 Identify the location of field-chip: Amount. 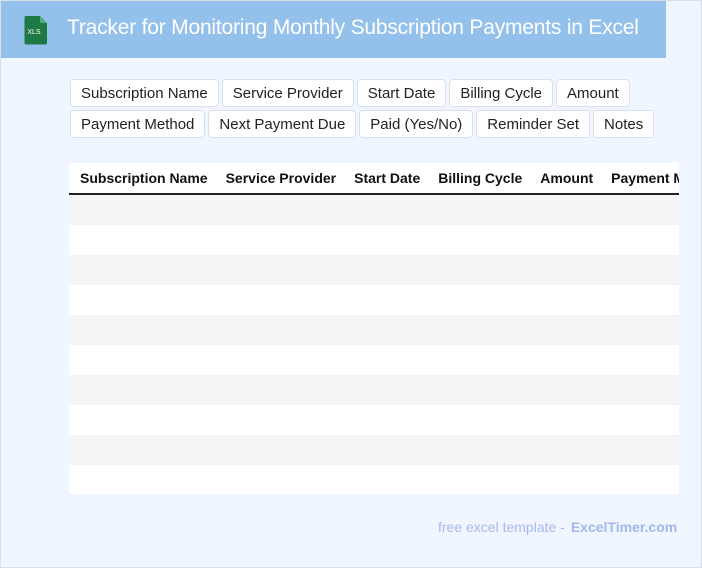
(593, 93).